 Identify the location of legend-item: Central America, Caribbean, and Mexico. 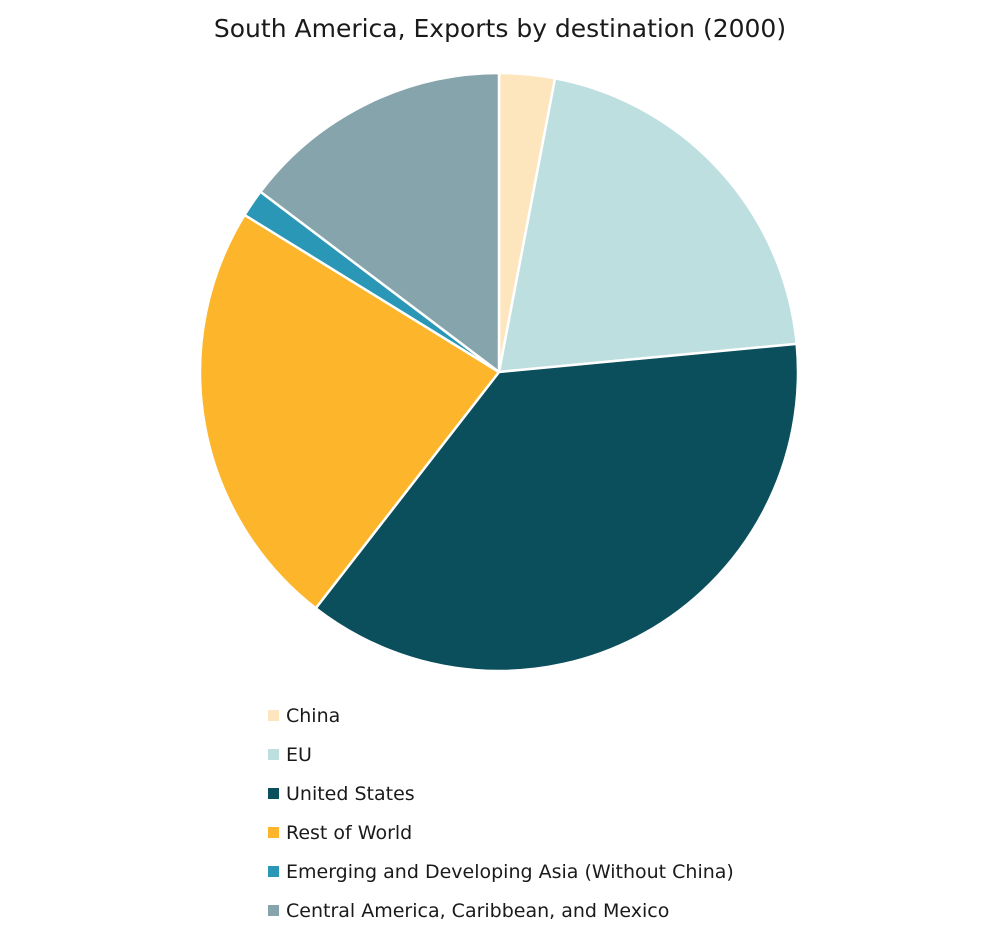
(618, 910).